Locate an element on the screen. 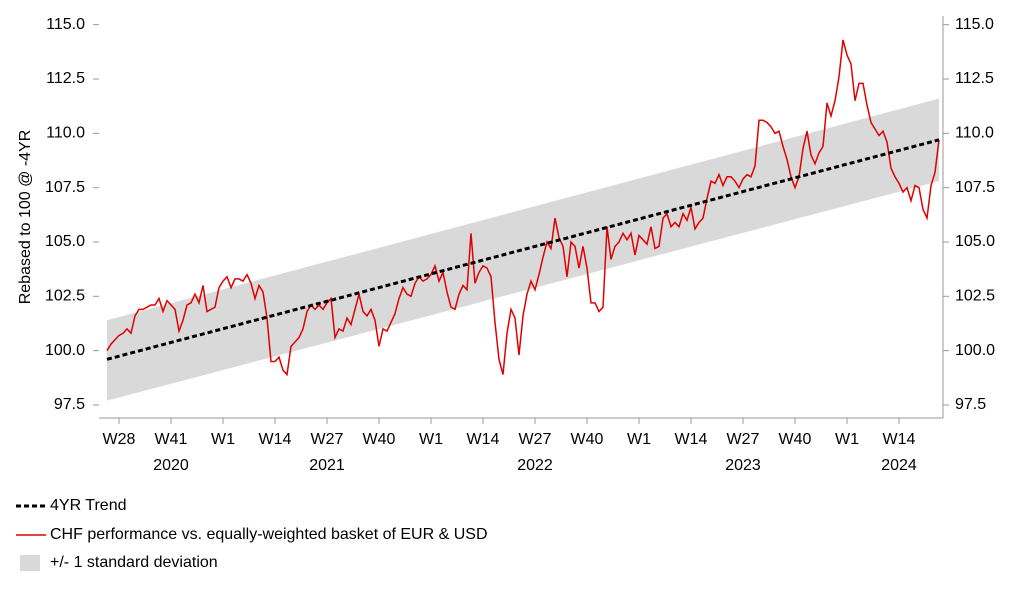 This screenshot has width=1022, height=597. y-tick-label: 102.5 is located at coordinates (65, 296).